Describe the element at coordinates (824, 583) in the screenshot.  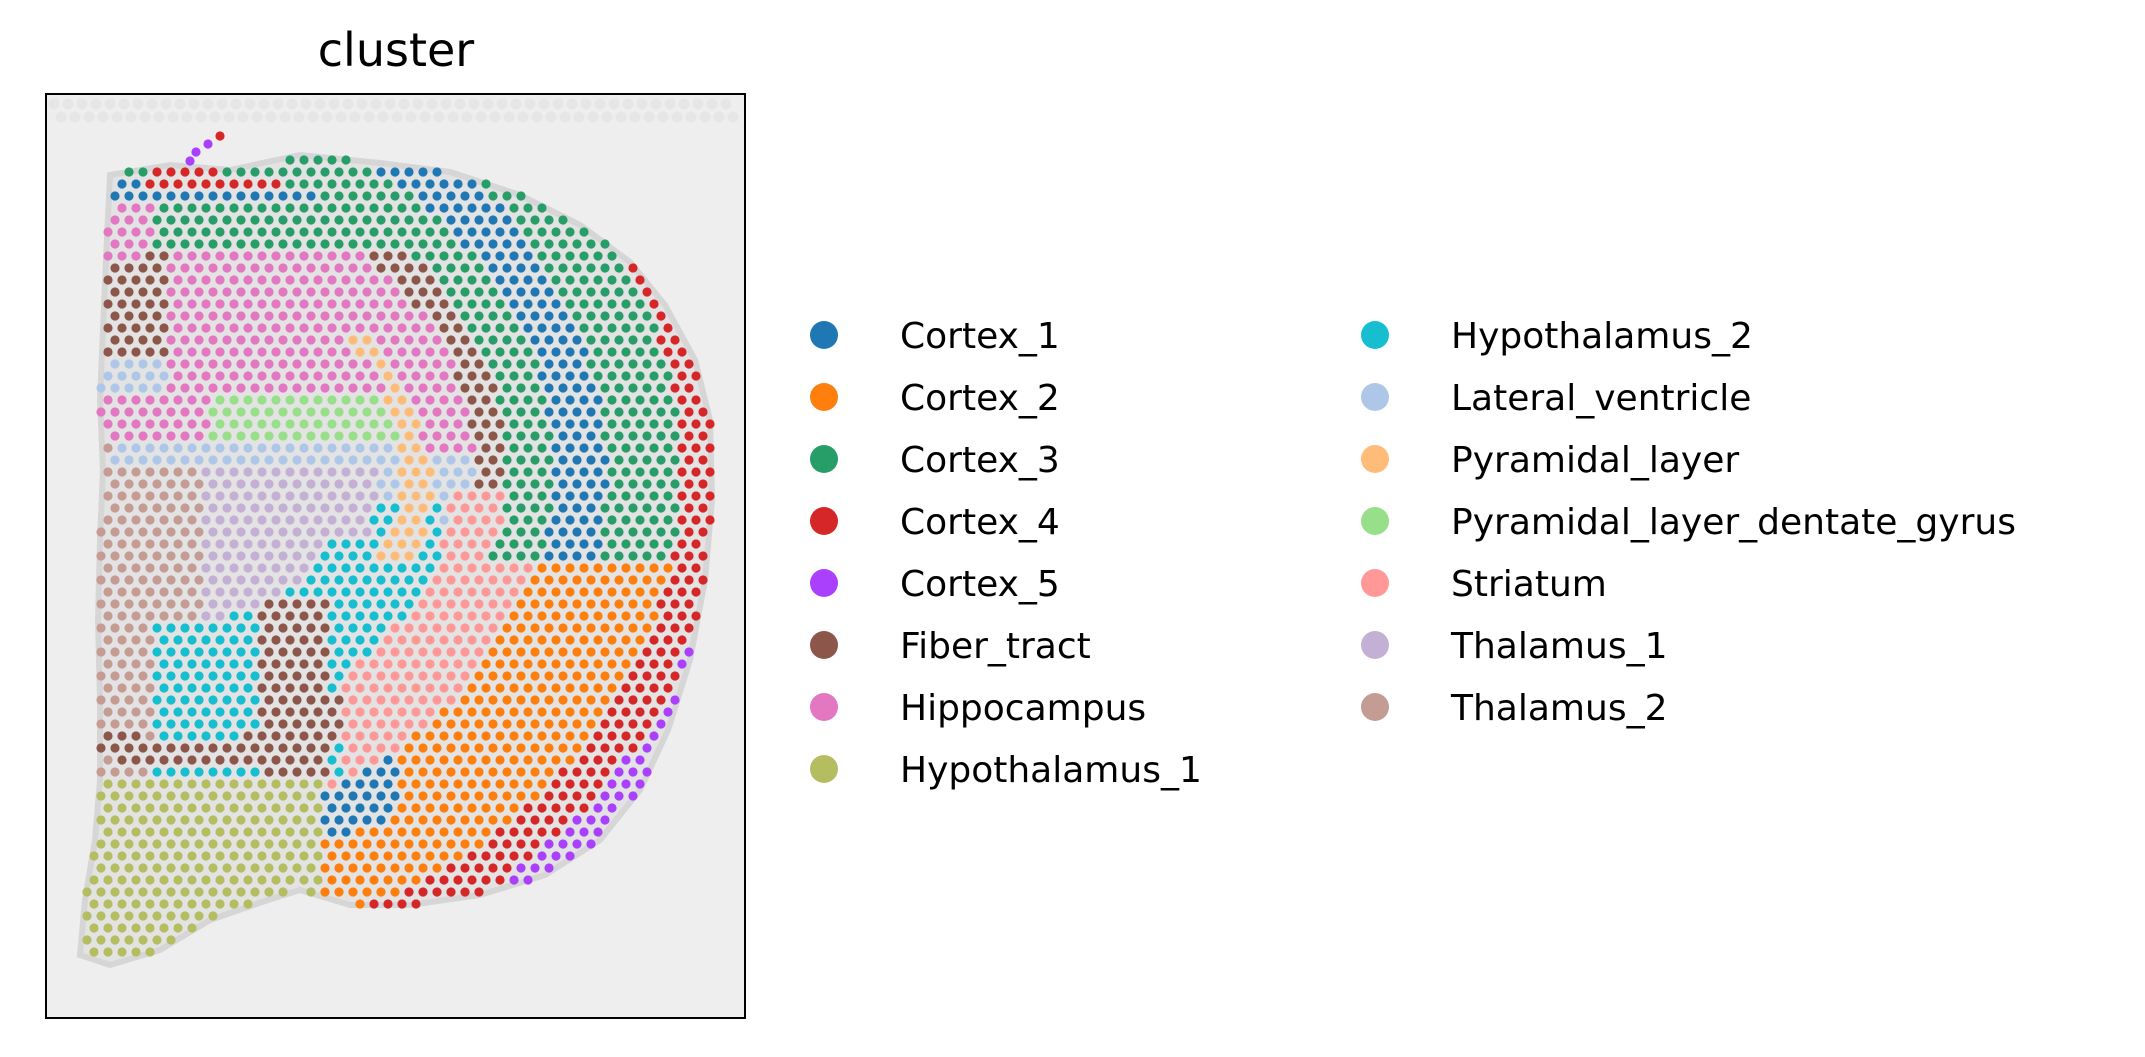
I see `legend-marker` at that location.